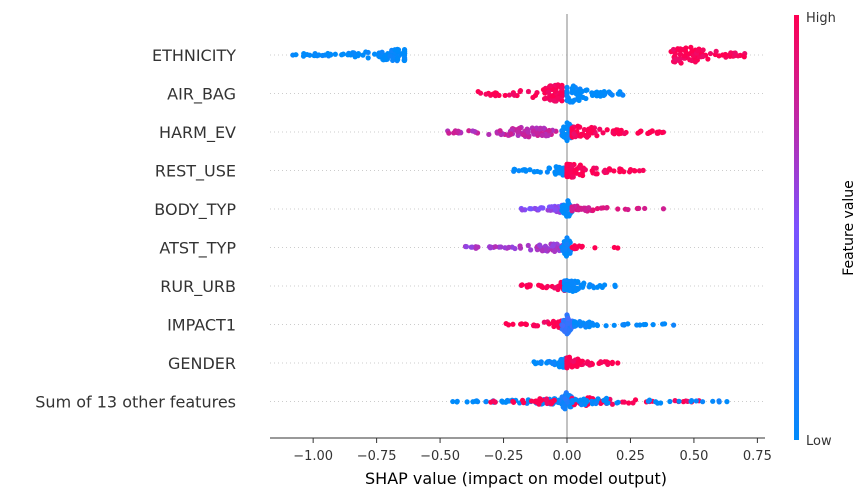  I want to click on colorbar-high-label: High, so click(821, 18).